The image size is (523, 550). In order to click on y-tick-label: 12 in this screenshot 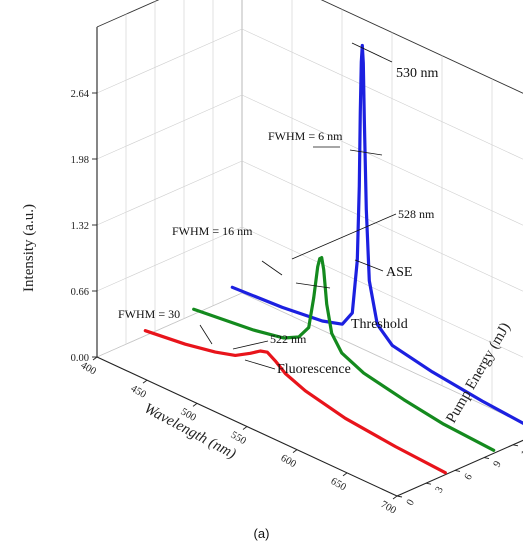, I will do `click(521, 451)`.